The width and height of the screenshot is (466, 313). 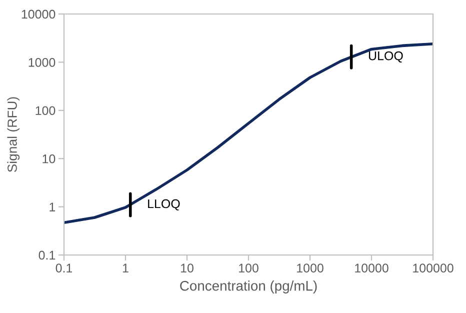 I want to click on x-tick-label: 1, so click(x=125, y=268).